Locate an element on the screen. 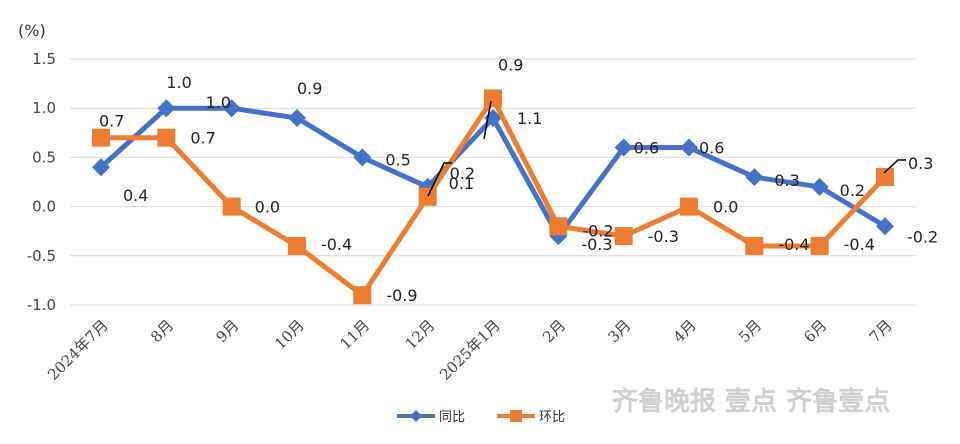  x-tick-label: 7月 is located at coordinates (881, 331).